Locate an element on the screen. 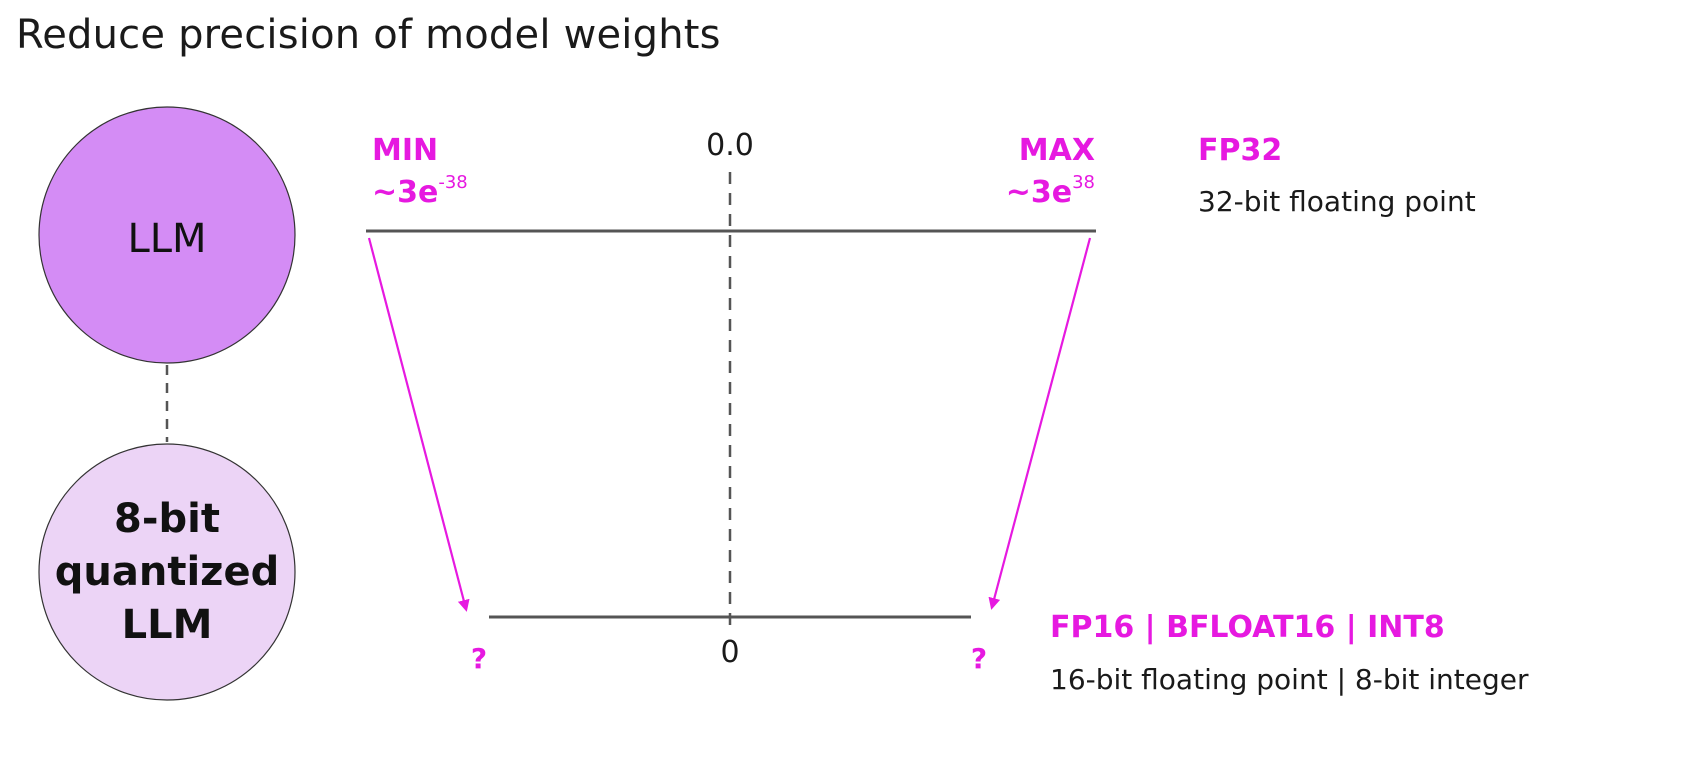 This screenshot has width=1693, height=763. max-value: ~3e38 is located at coordinates (1050, 191).